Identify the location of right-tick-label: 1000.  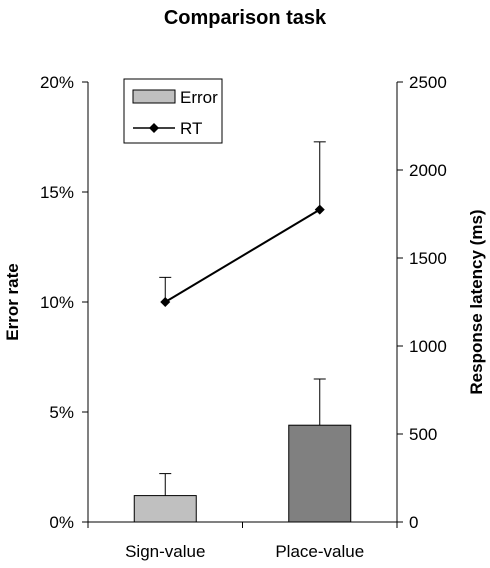
(428, 346).